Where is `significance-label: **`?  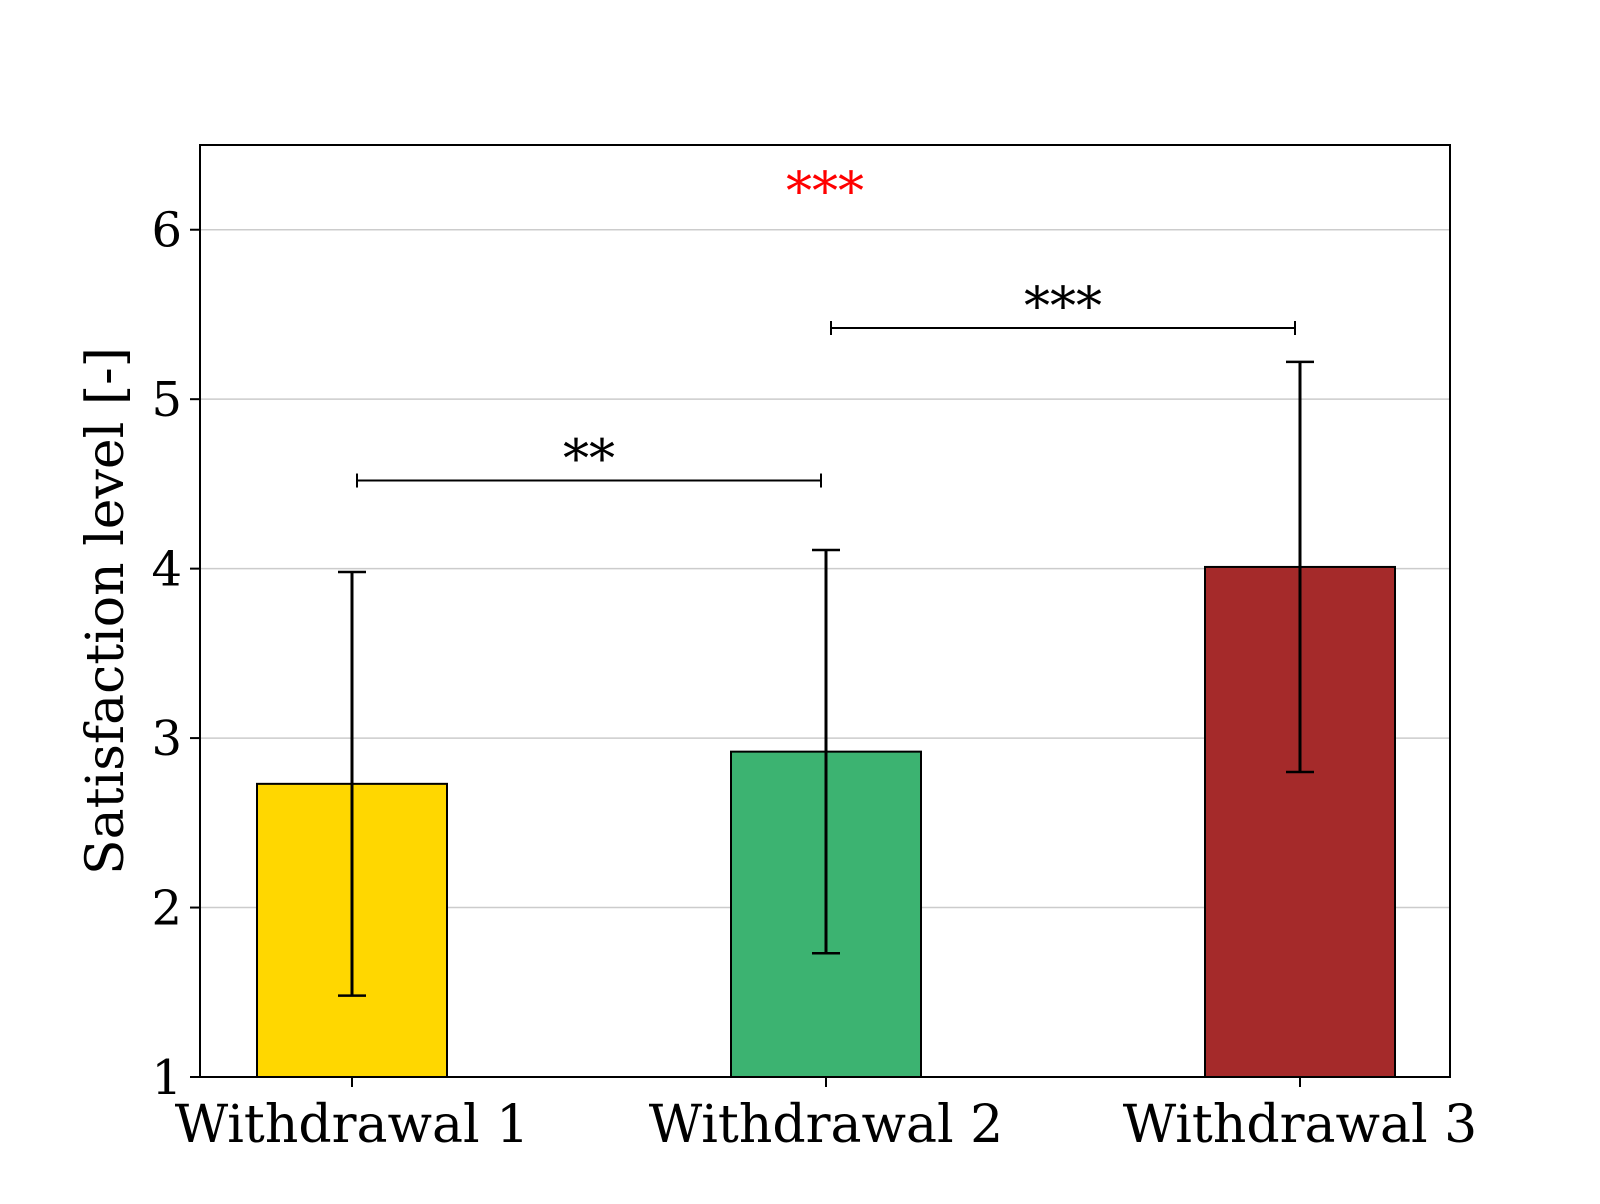 significance-label: ** is located at coordinates (589, 460).